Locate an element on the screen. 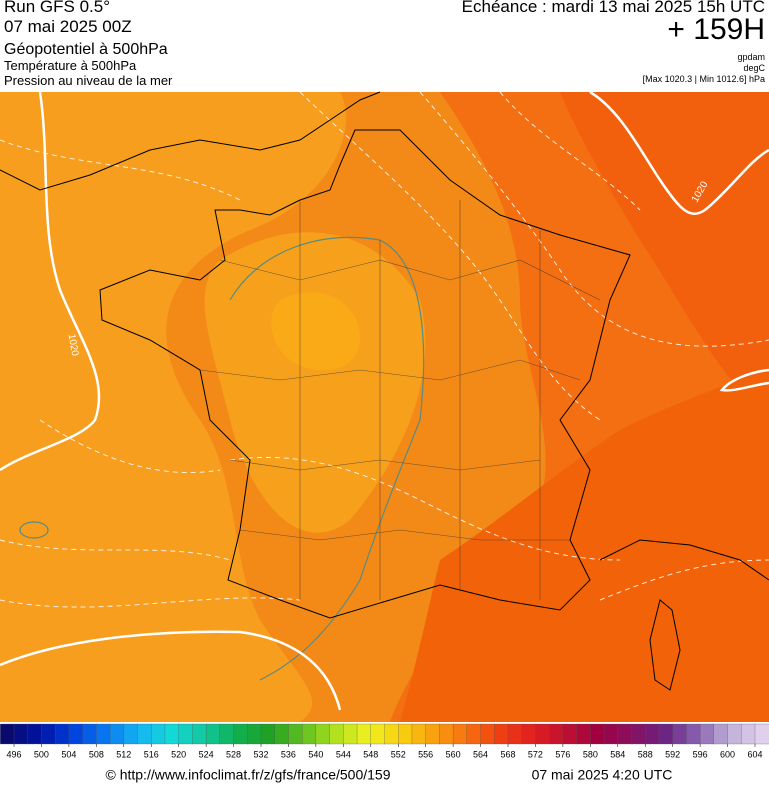 Image resolution: width=769 pixels, height=786 pixels. footer-timestamp: 07 mai 2025 4:20 UTC is located at coordinates (602, 775).